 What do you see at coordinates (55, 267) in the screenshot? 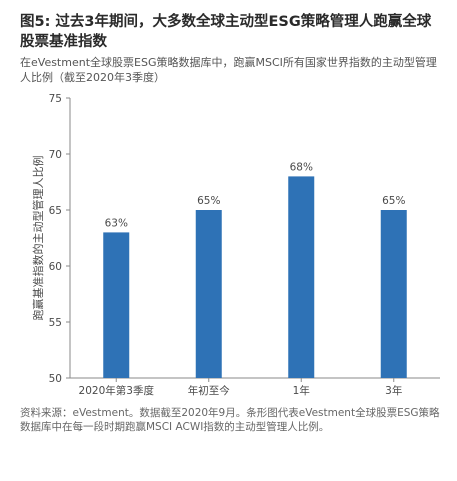
I see `y-tick-label: 60` at bounding box center [55, 267].